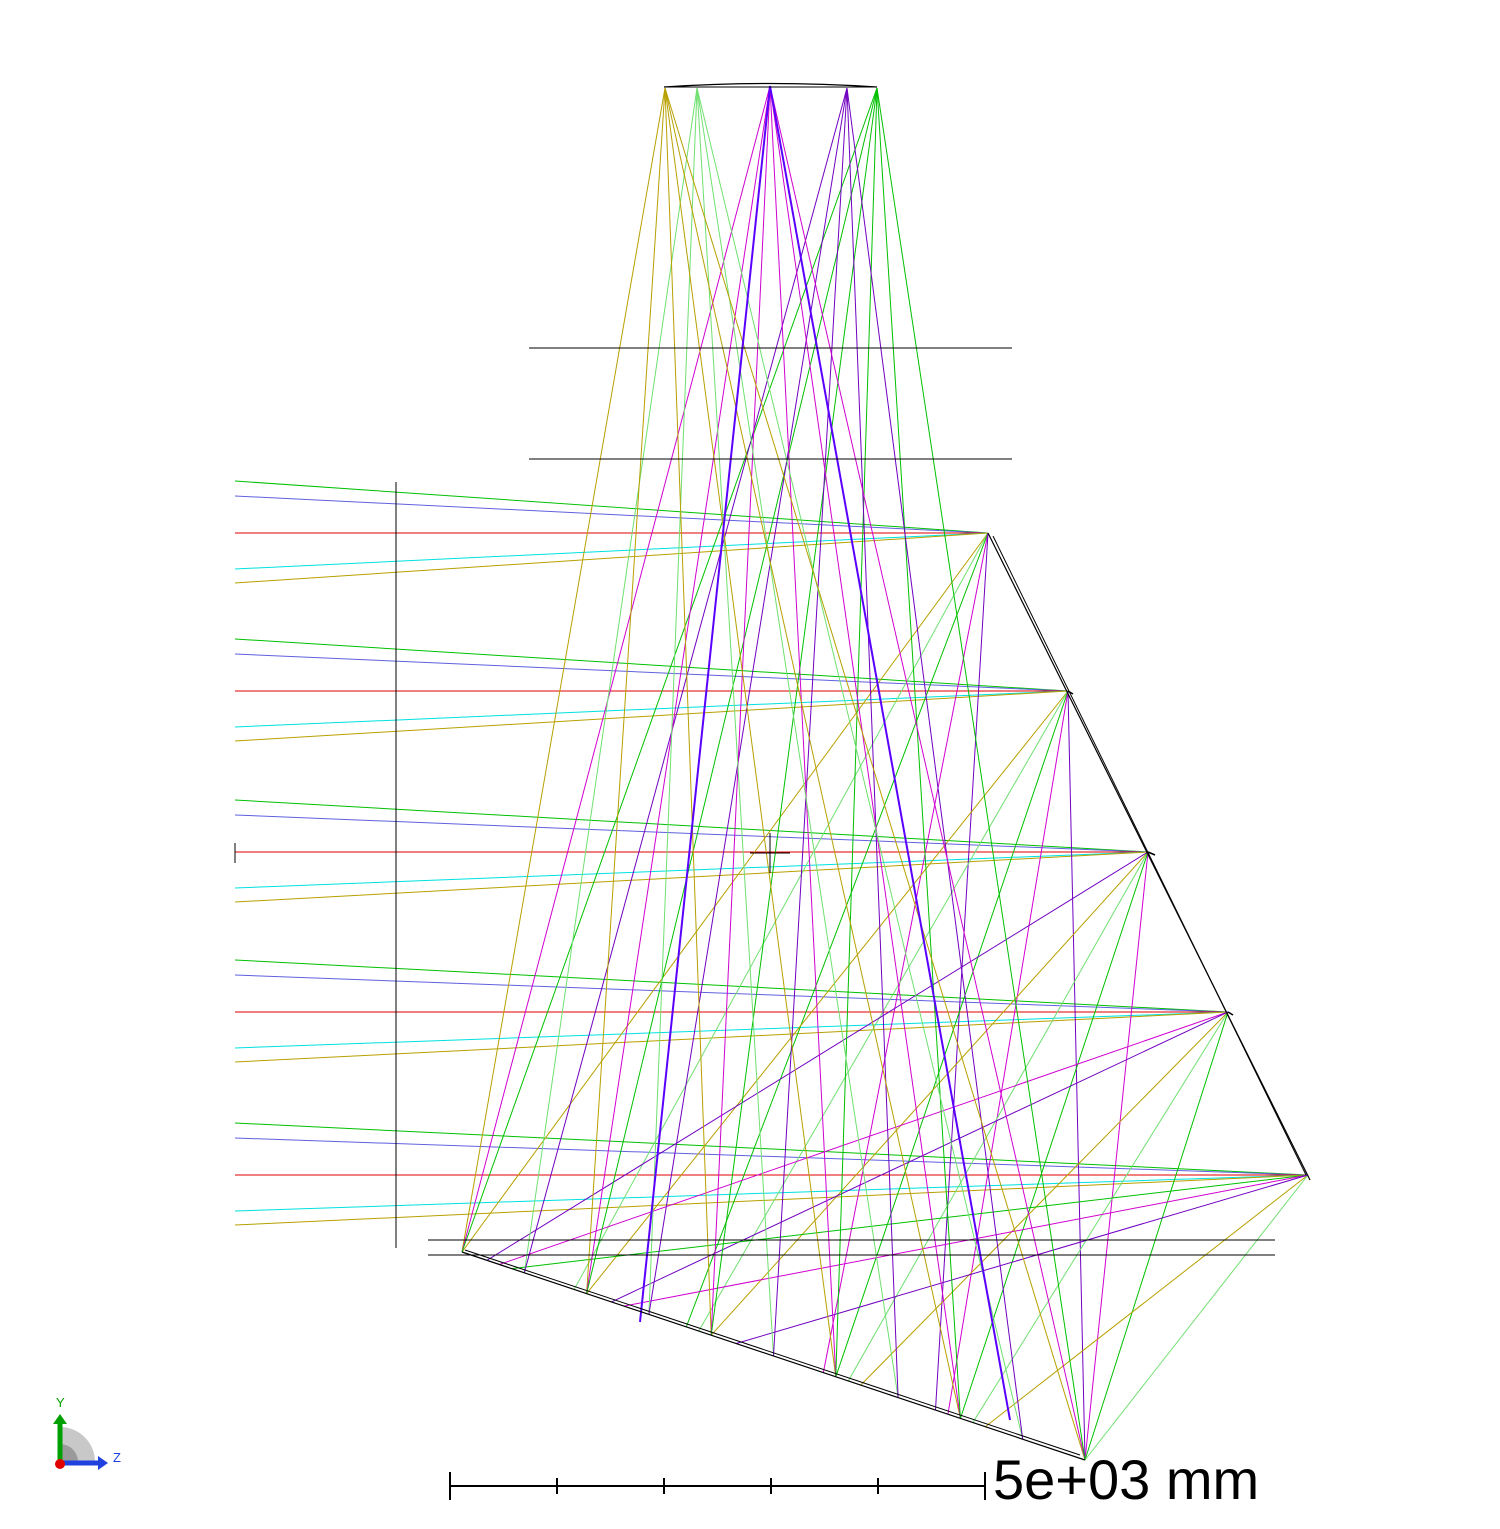  Describe the element at coordinates (69, 1453) in the screenshot. I see `triad-shade-inner-icon` at that location.